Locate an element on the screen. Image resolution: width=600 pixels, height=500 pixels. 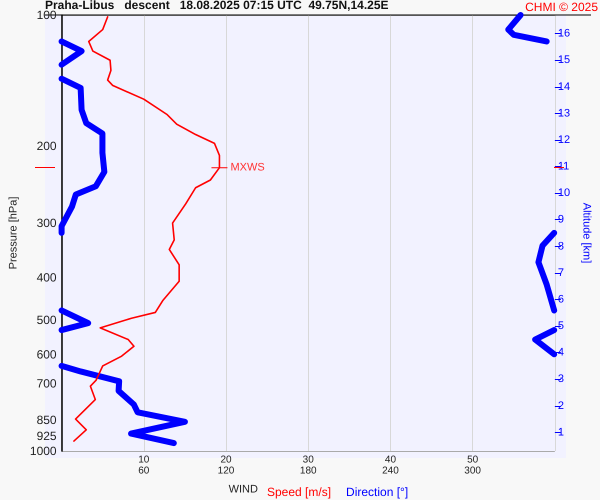
y2-tick-label: 12 is located at coordinates (564, 140).